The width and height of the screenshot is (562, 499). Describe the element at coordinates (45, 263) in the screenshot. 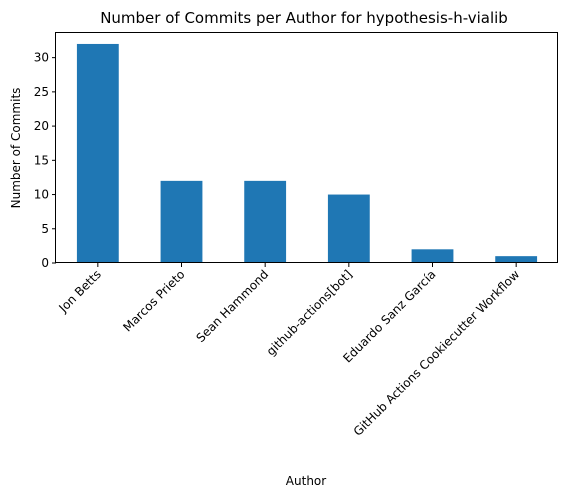

I see `y-tick-label-0: 0` at that location.